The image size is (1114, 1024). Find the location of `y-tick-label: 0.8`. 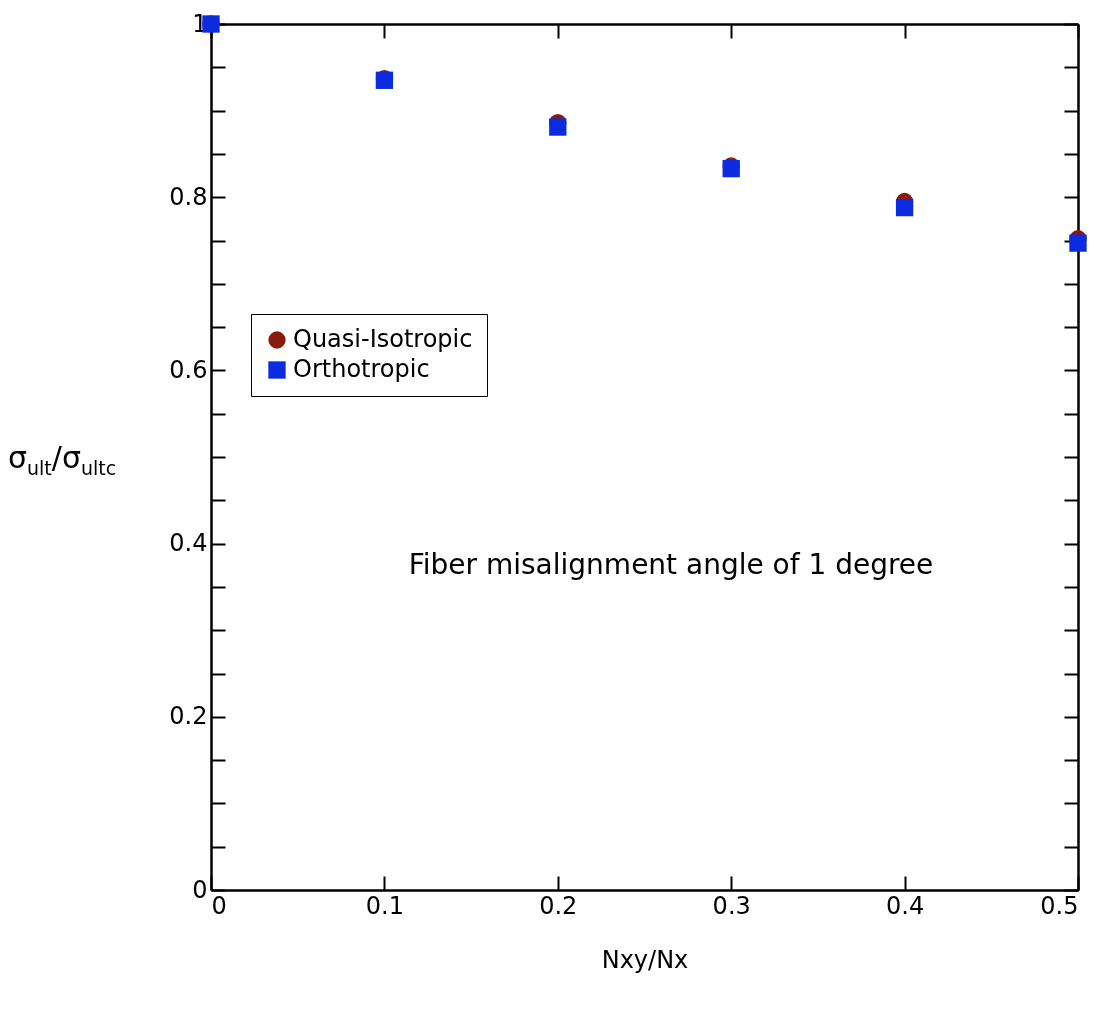

y-tick-label: 0.8 is located at coordinates (188, 196).